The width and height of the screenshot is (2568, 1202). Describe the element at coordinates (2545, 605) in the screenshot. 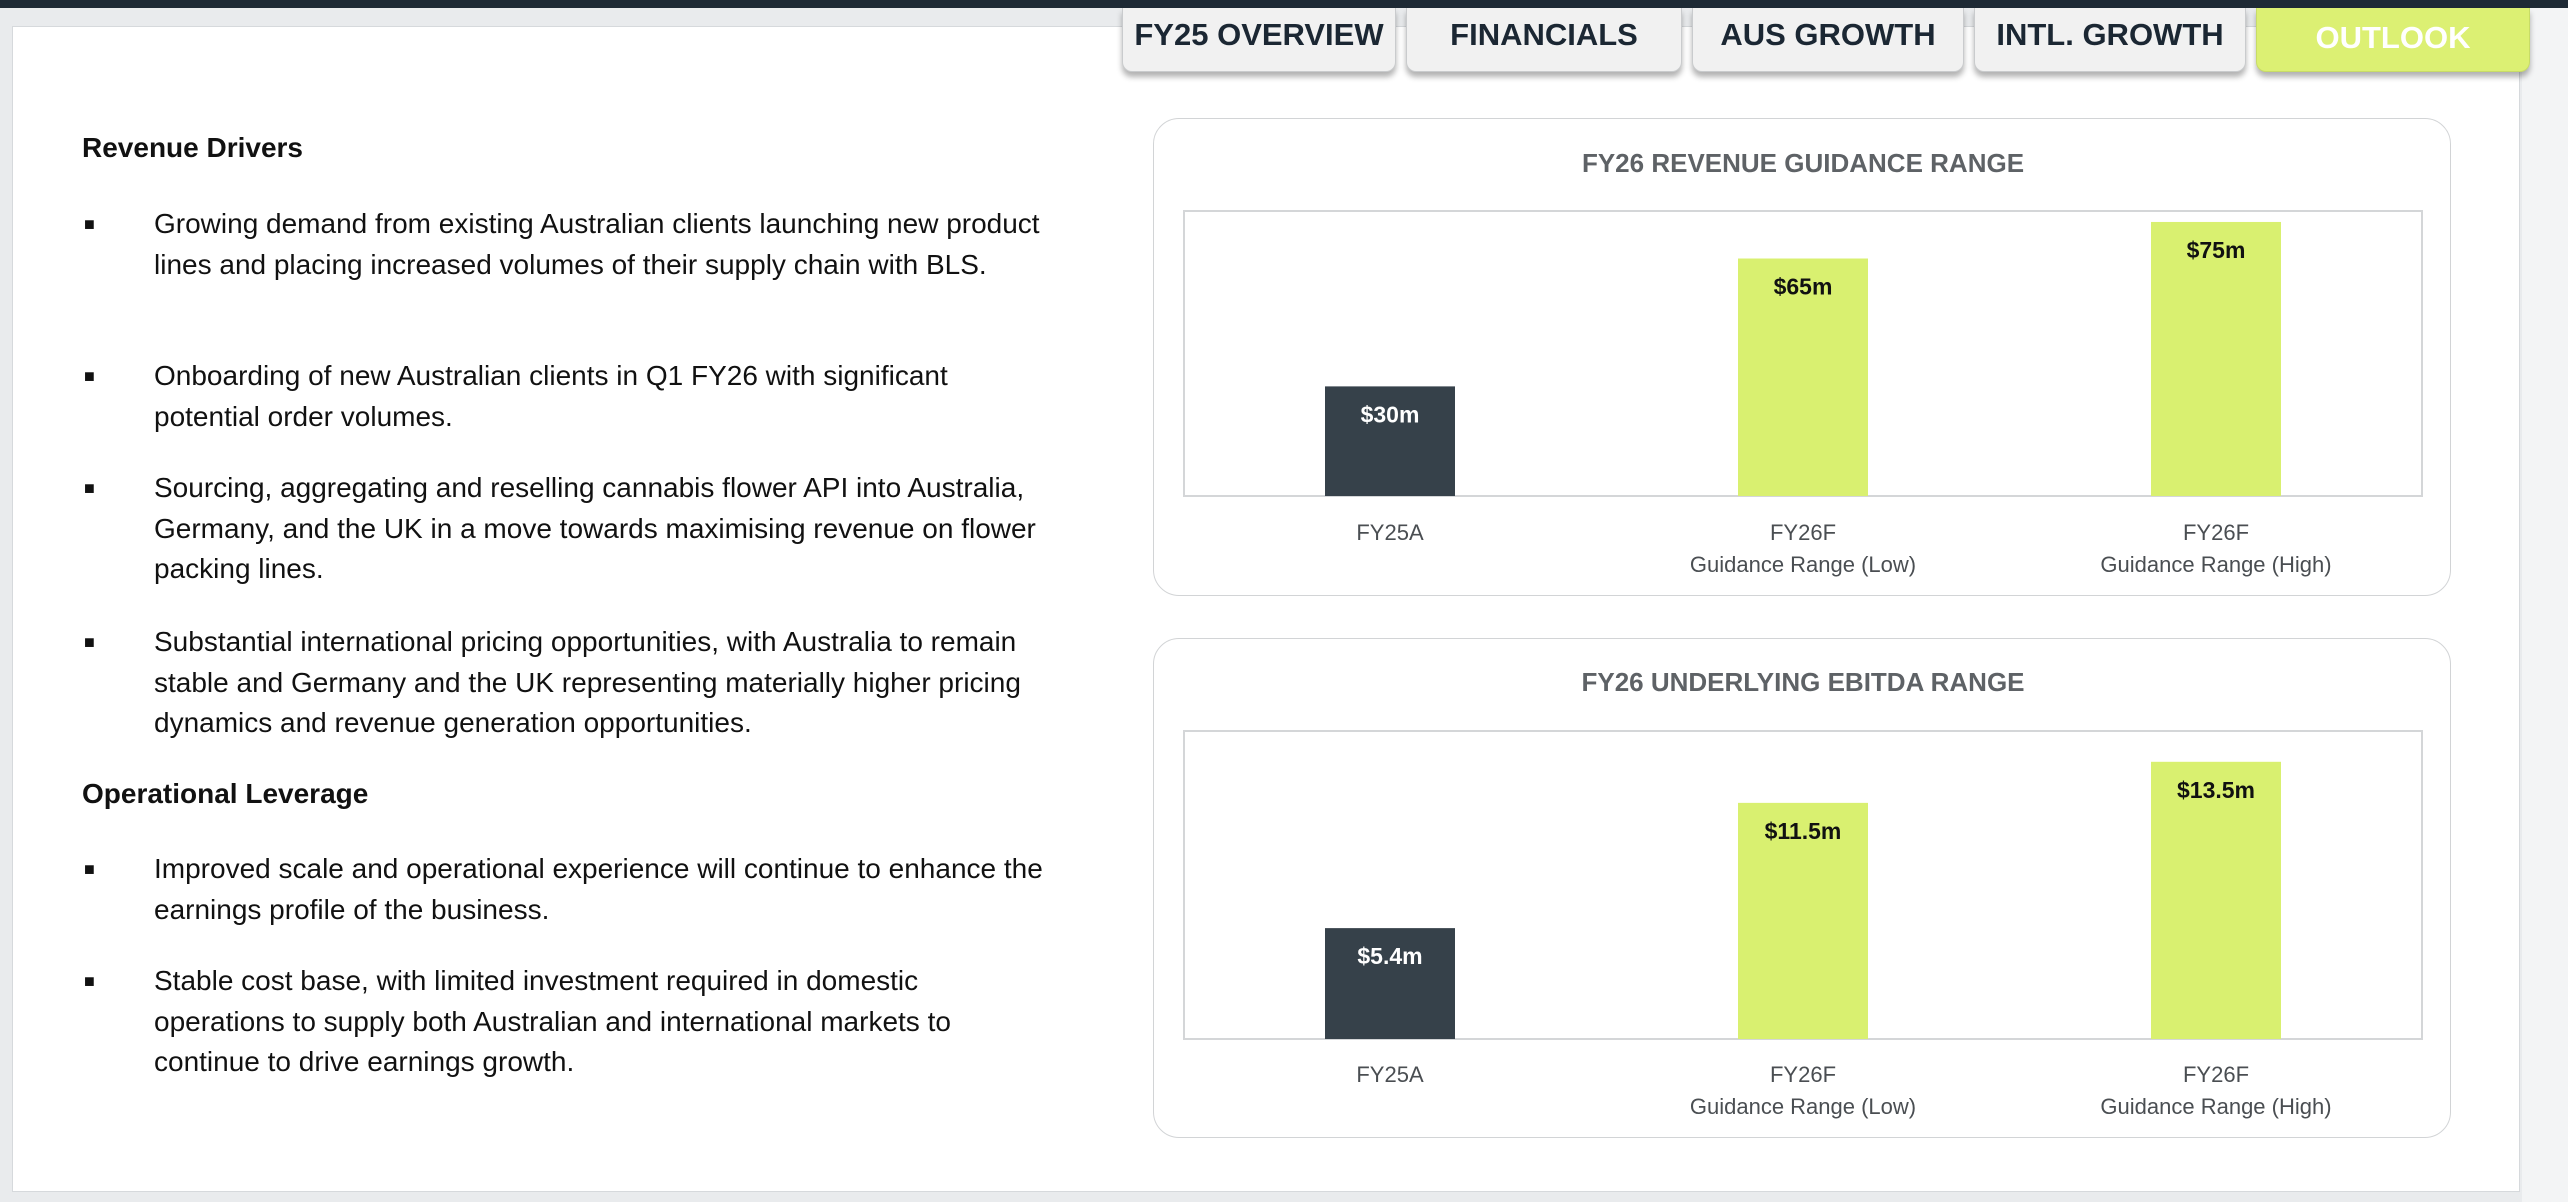

I see `window-edge` at that location.